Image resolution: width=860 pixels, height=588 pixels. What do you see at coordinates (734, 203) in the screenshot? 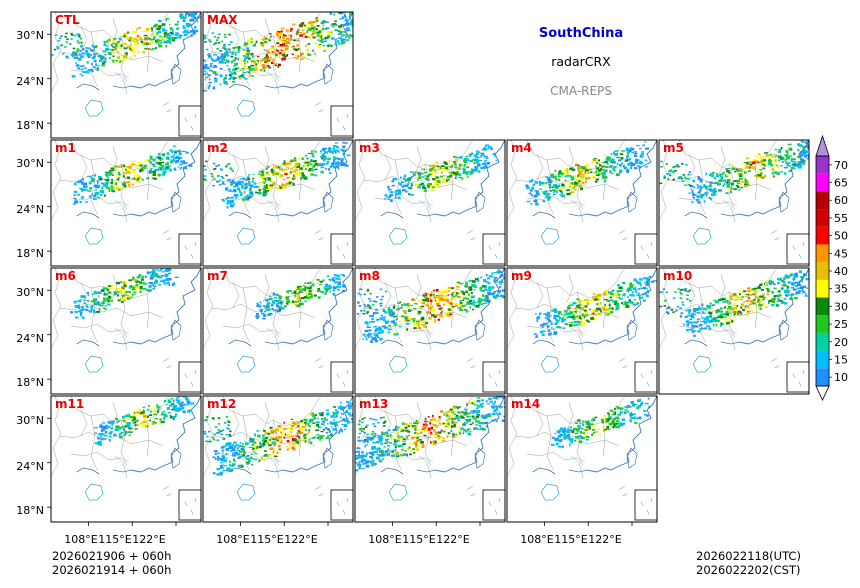
I see `panel-frame` at bounding box center [734, 203].